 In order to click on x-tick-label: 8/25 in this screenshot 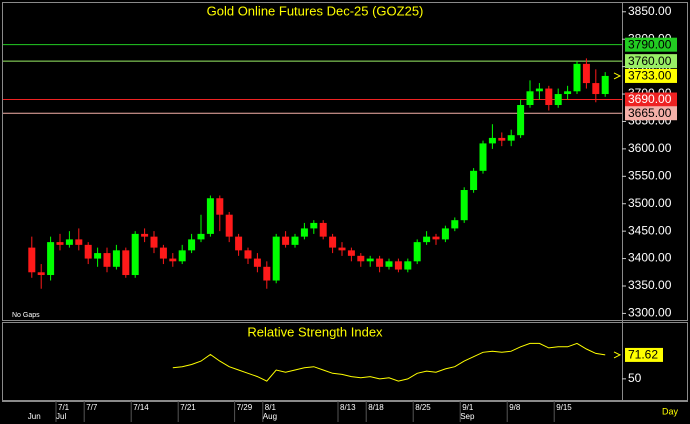, I will do `click(423, 407)`.